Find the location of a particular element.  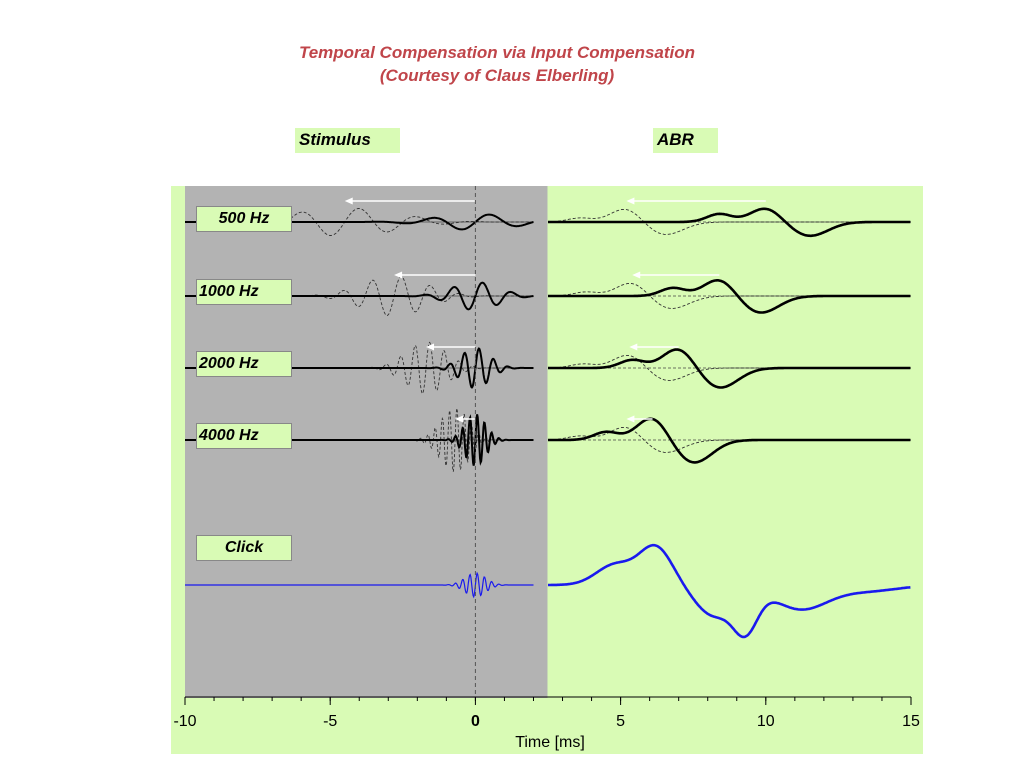

x-tick-label: -5 is located at coordinates (330, 721).